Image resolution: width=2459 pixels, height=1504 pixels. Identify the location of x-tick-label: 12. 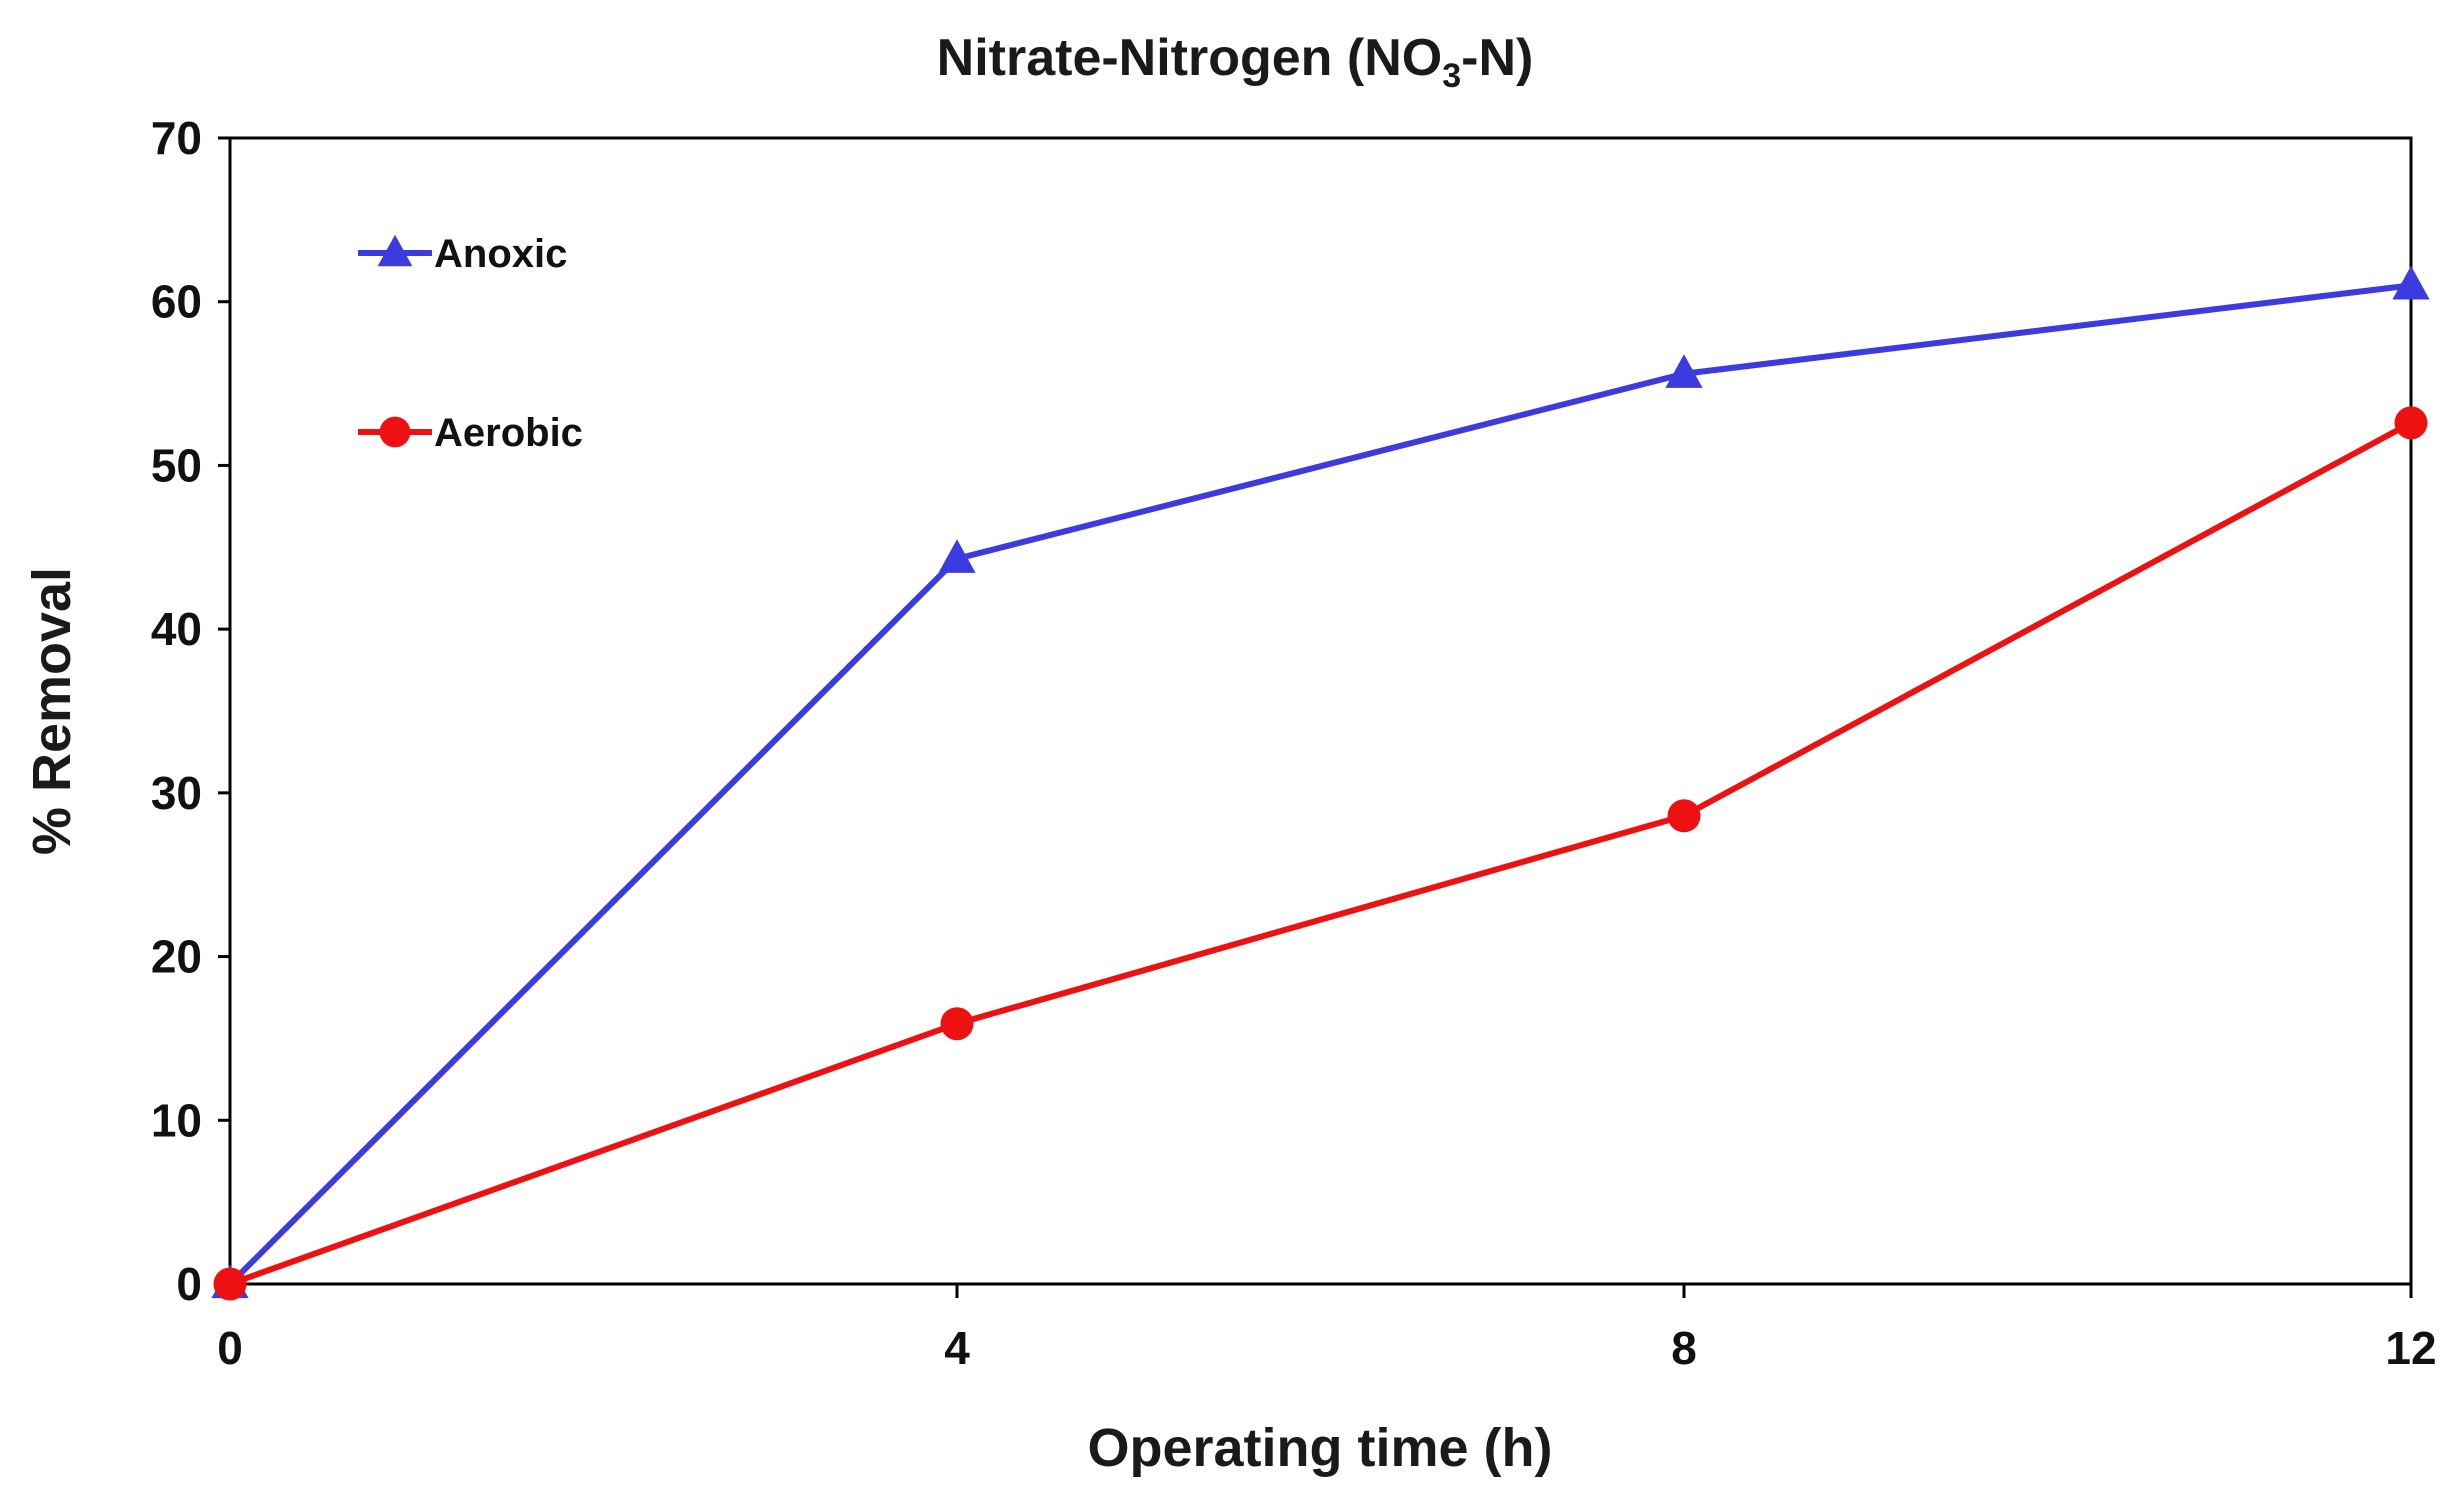
(2410, 1348).